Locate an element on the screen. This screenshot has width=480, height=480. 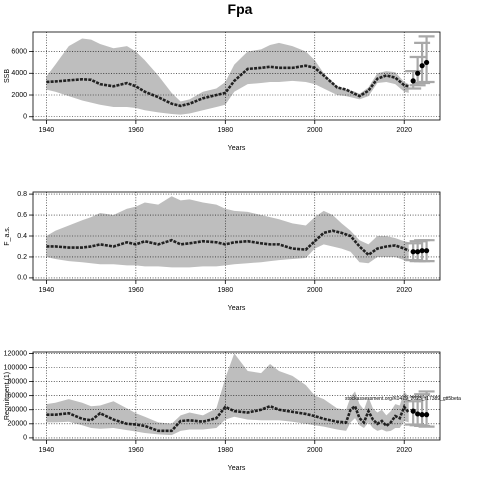
y-tick-label: 100000 is located at coordinates (15, 367).